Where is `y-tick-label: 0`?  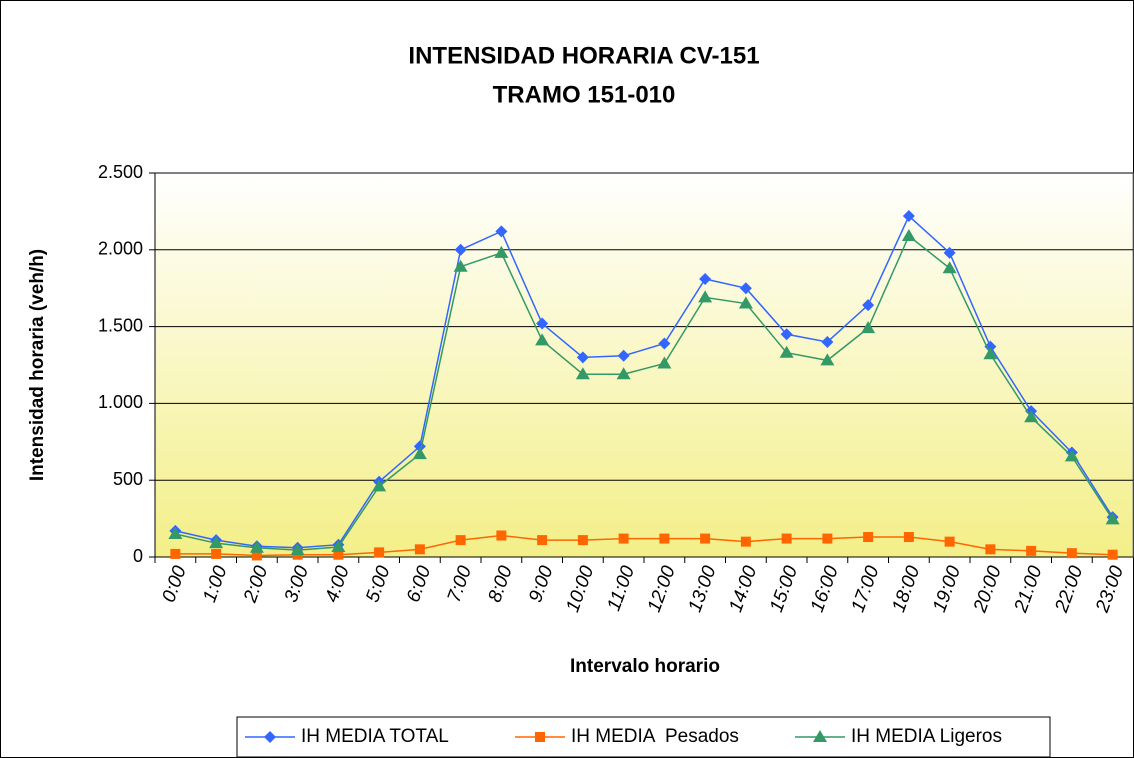
y-tick-label: 0 is located at coordinates (138, 556).